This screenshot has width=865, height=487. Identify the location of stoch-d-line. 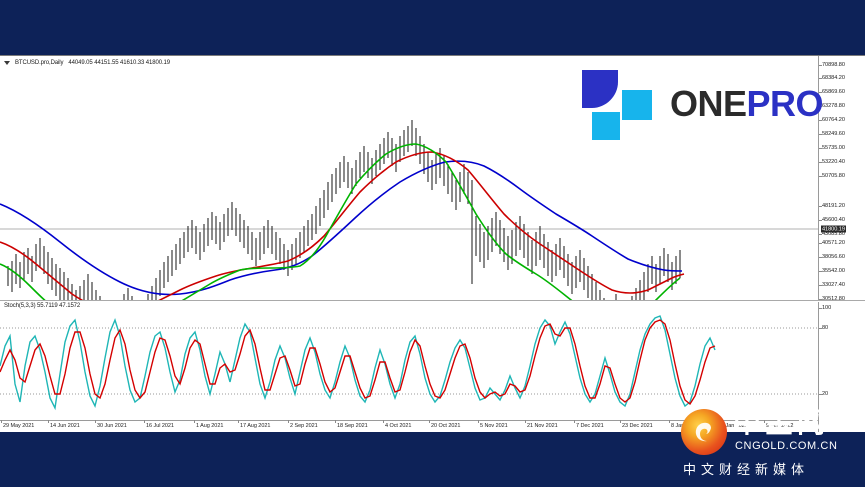
(358, 362).